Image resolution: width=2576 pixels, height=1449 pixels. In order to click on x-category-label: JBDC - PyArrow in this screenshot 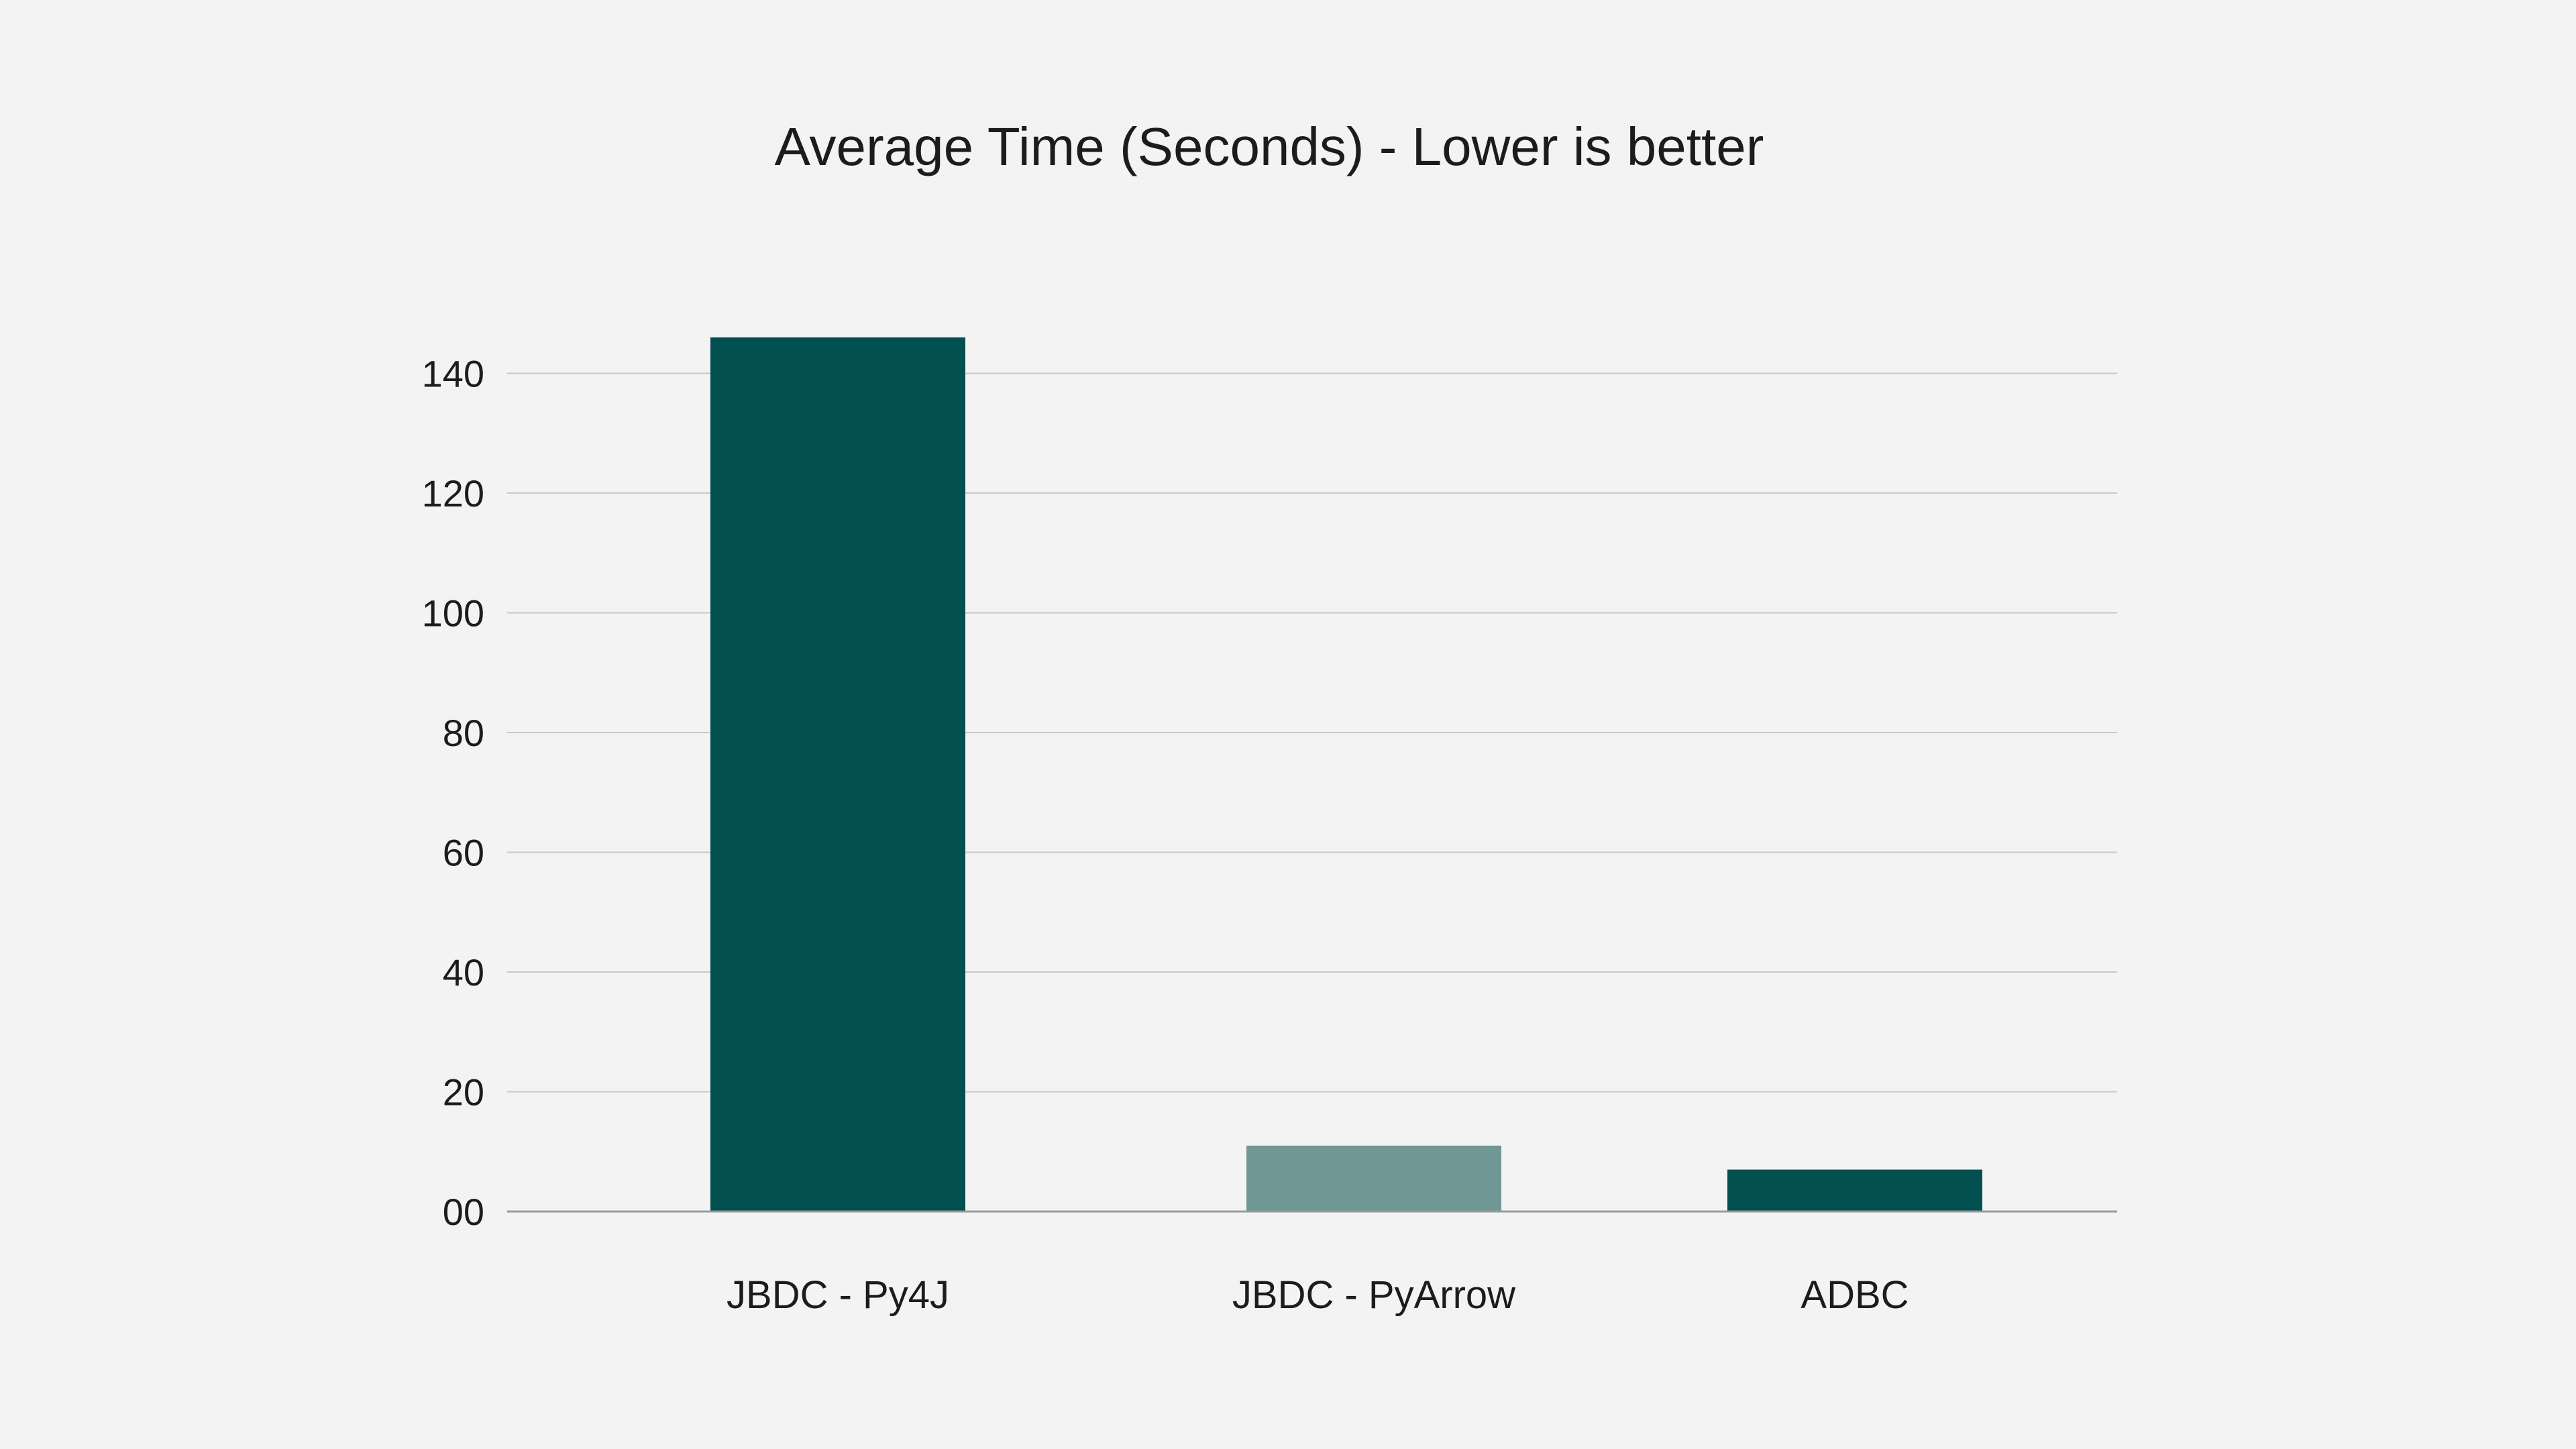, I will do `click(1374, 1295)`.